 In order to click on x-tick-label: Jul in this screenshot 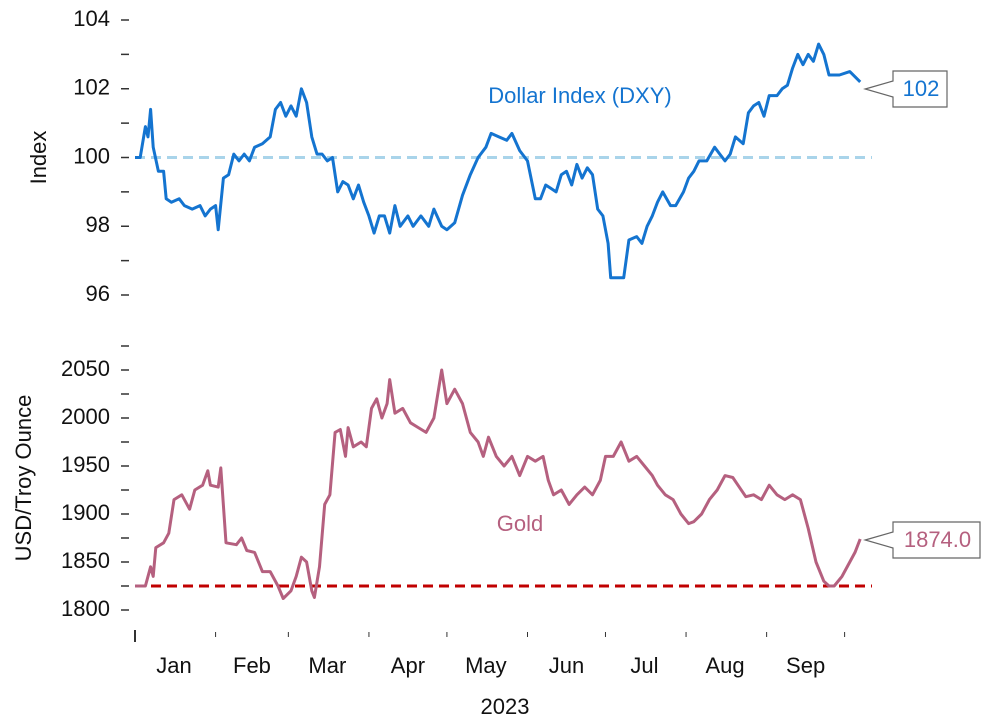, I will do `click(644, 665)`.